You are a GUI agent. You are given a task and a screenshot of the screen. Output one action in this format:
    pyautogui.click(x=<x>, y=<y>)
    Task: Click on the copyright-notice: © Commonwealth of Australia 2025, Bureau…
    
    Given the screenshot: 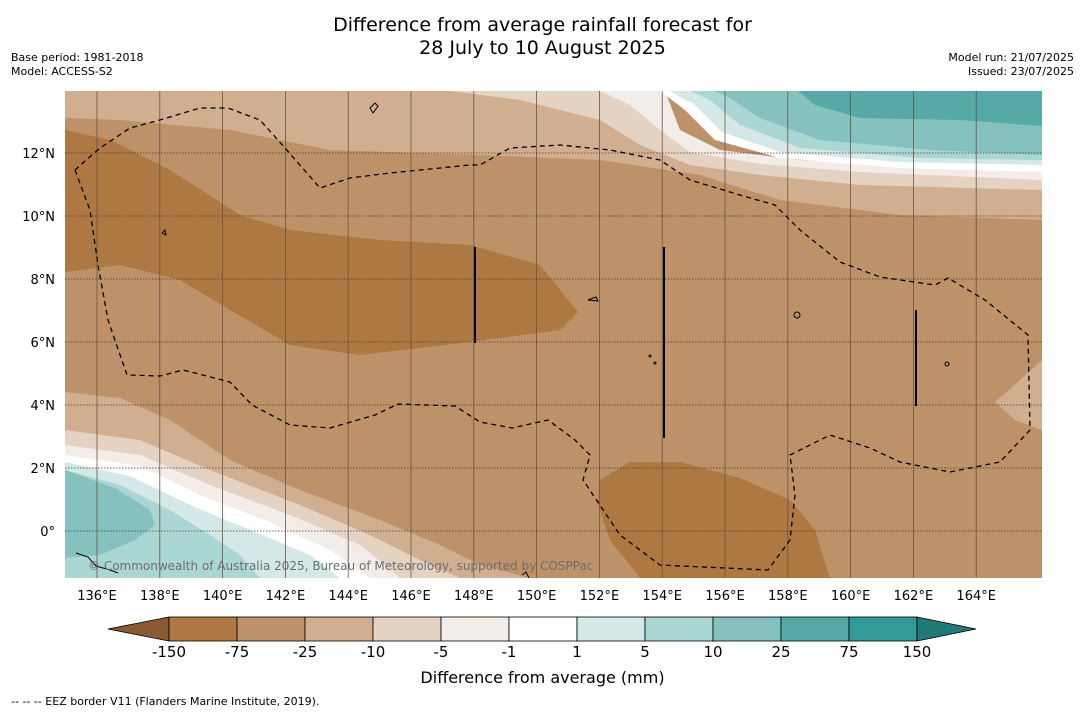 What is the action you would take?
    pyautogui.click(x=340, y=566)
    